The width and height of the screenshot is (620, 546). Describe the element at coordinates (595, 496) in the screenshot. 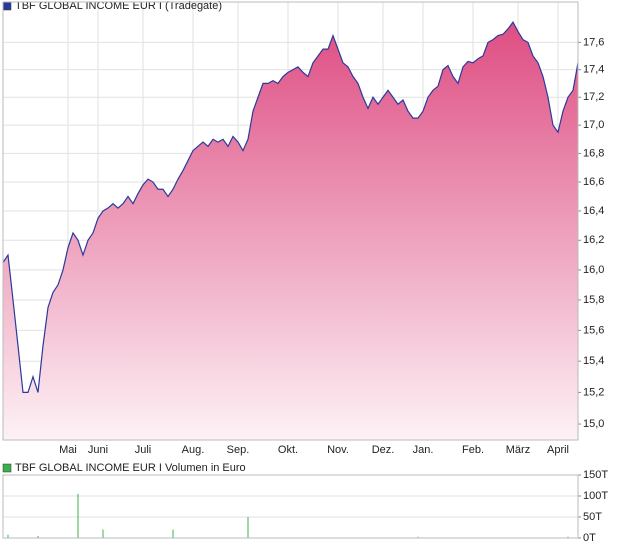

I see `y-tick-label: 100T` at that location.